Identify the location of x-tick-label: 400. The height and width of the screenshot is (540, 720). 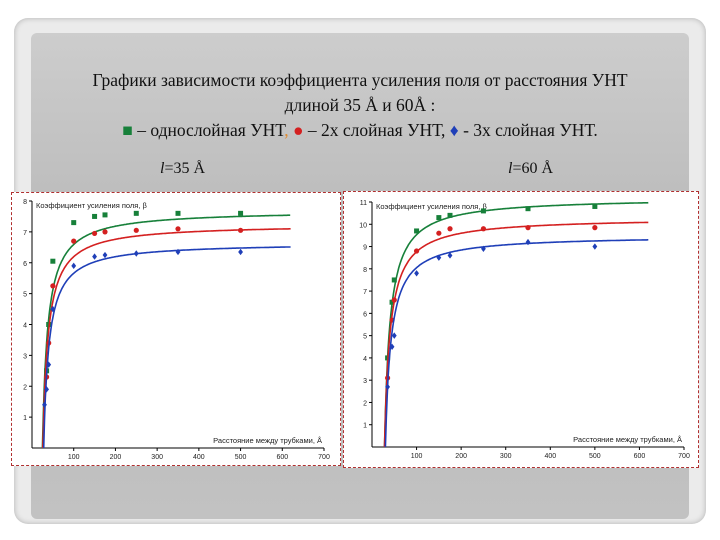
(550, 456).